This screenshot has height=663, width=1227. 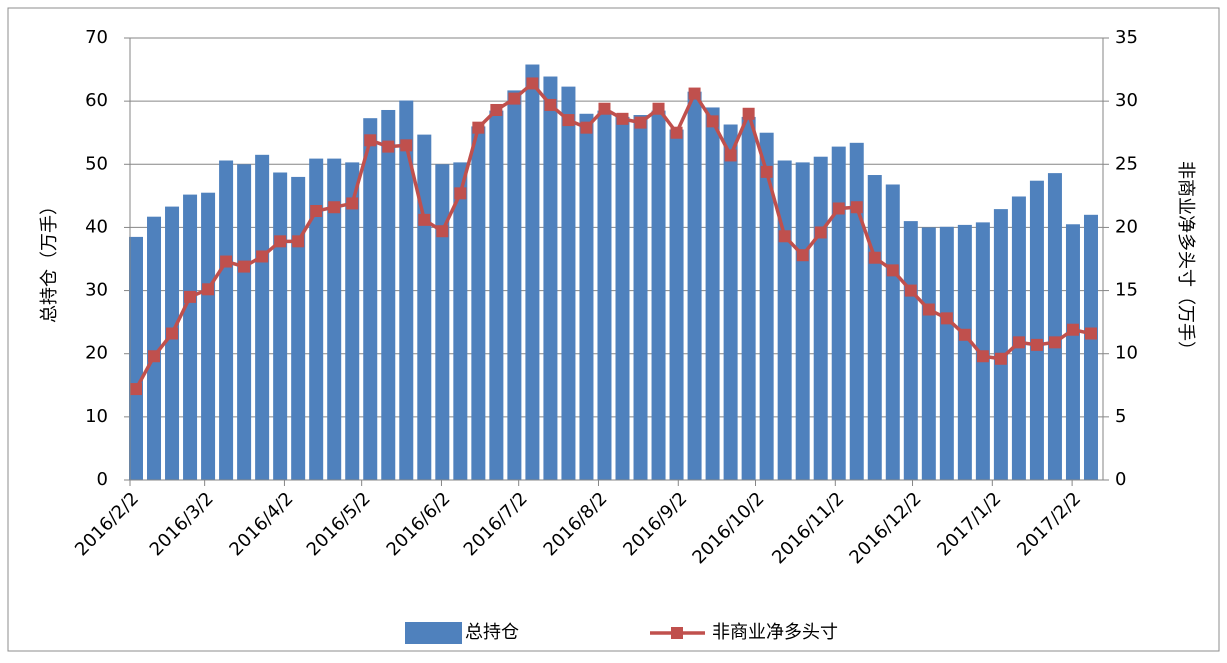 What do you see at coordinates (96, 163) in the screenshot?
I see `y-tick-label: 50` at bounding box center [96, 163].